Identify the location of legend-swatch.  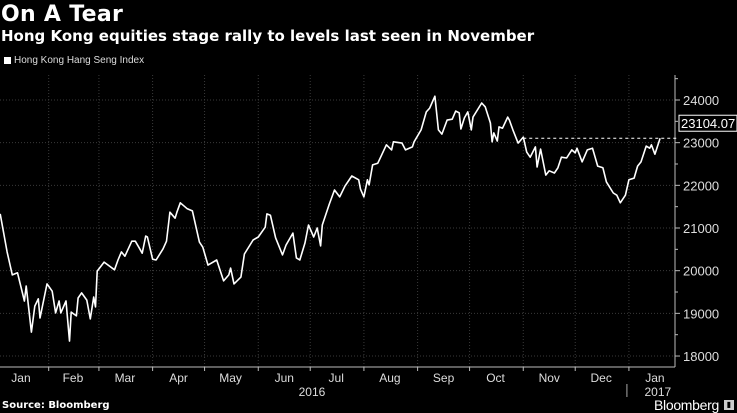
(7, 60).